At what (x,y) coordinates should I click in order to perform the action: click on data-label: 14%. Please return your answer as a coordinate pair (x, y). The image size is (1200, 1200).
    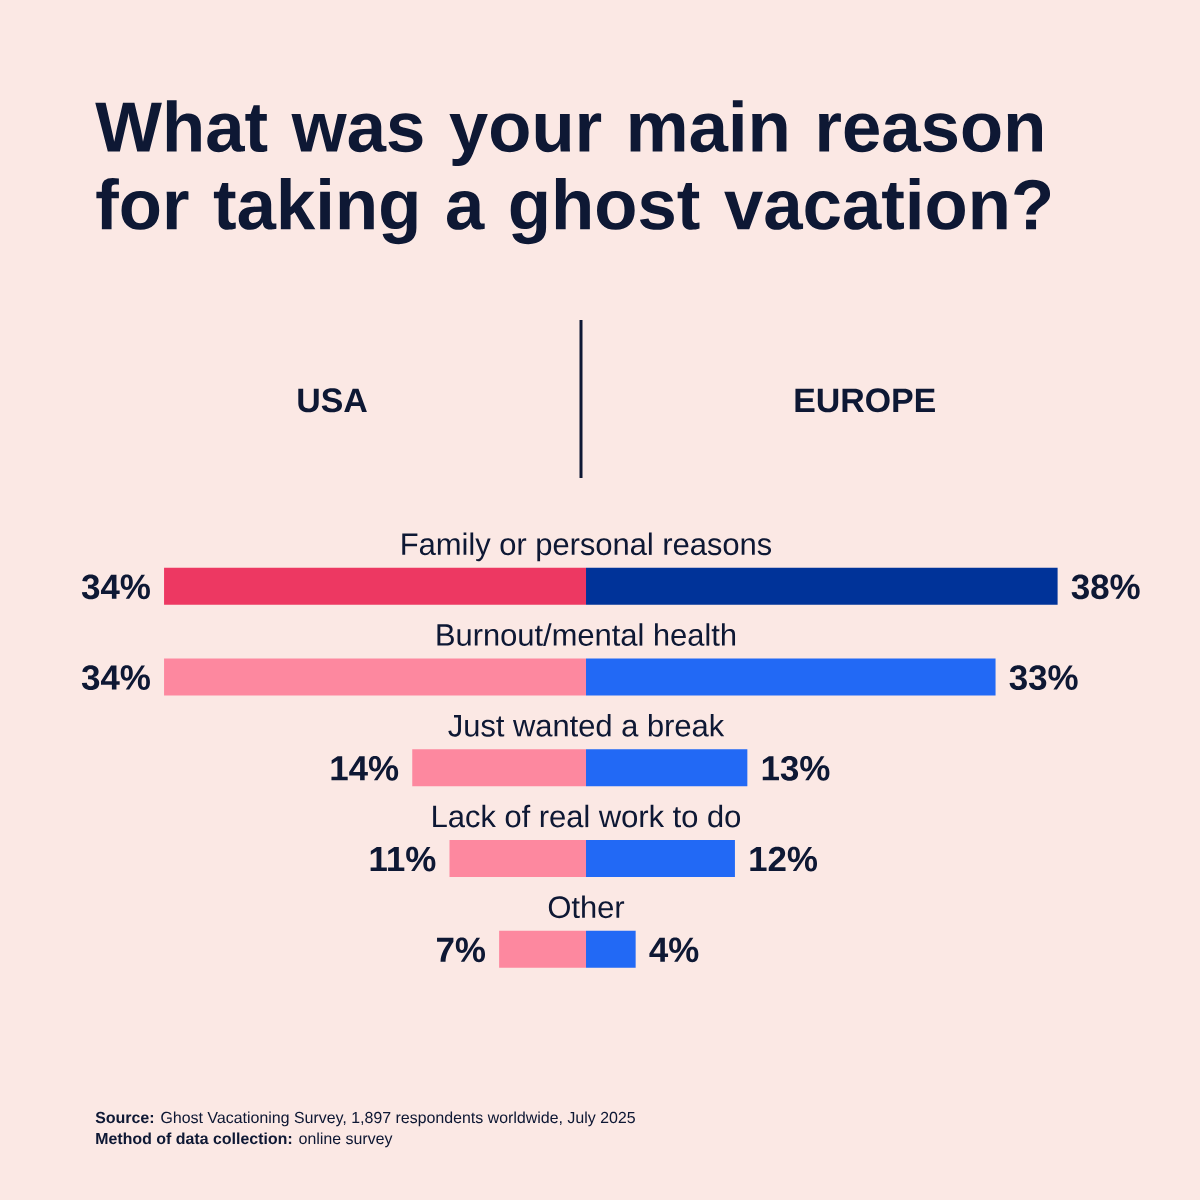
    Looking at the image, I should click on (365, 768).